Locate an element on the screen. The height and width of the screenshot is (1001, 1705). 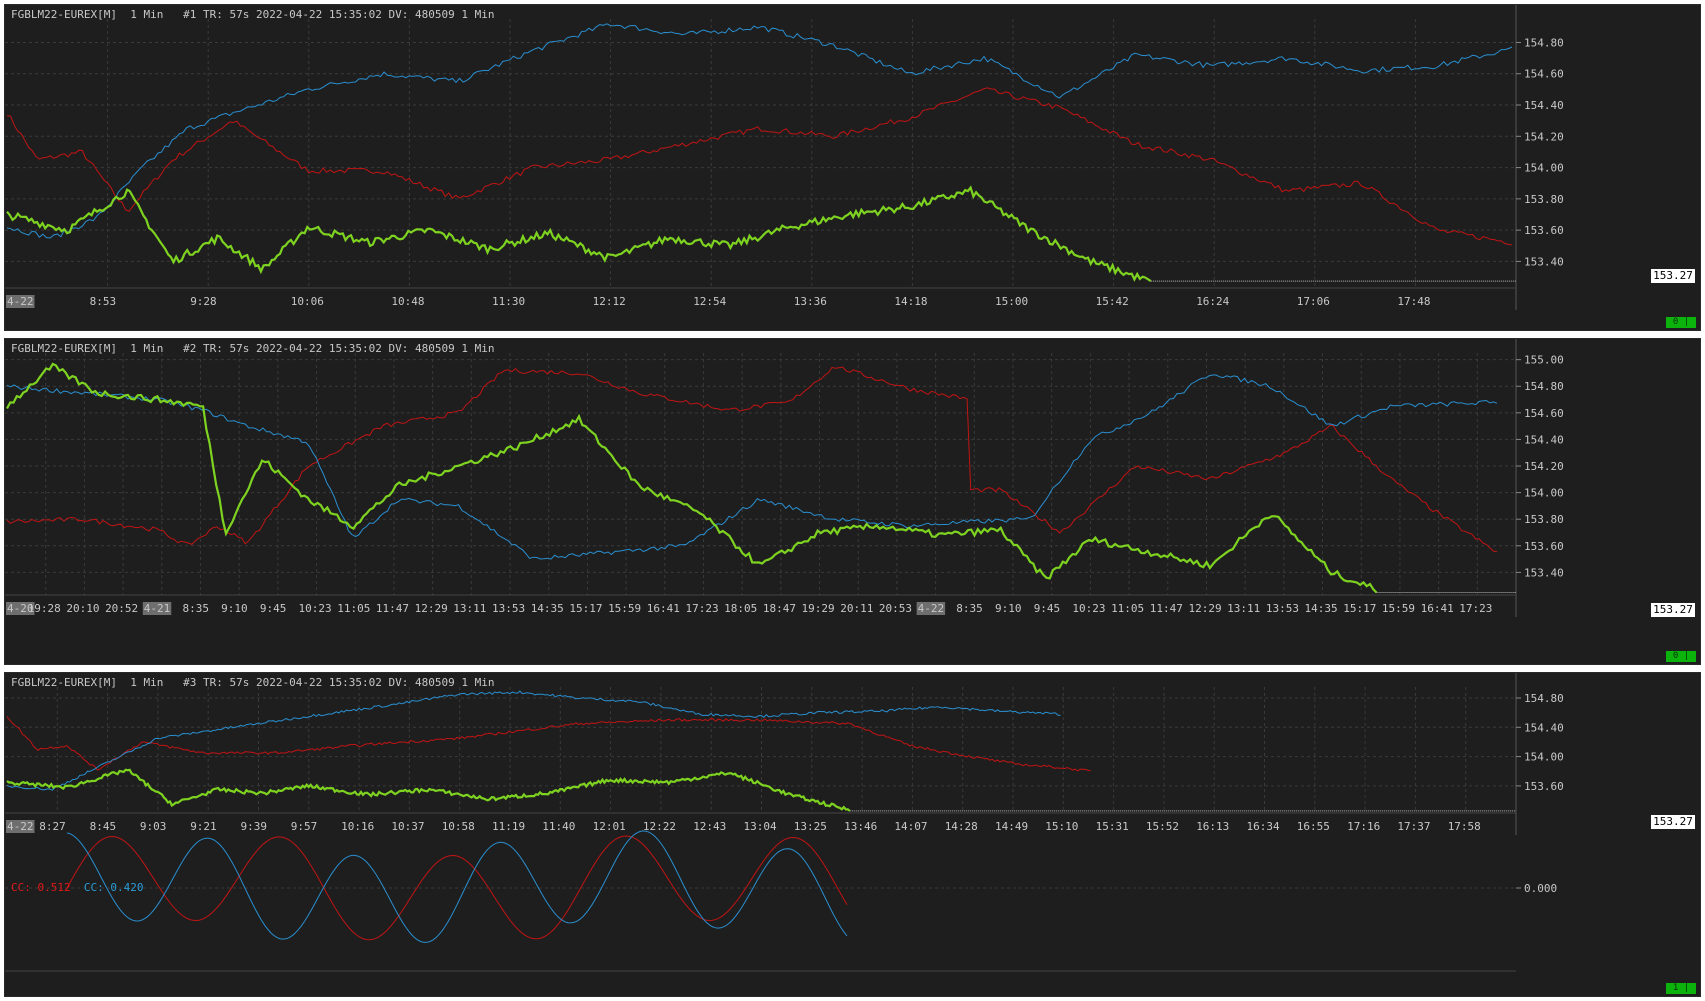
date-marker is located at coordinates (20, 608).